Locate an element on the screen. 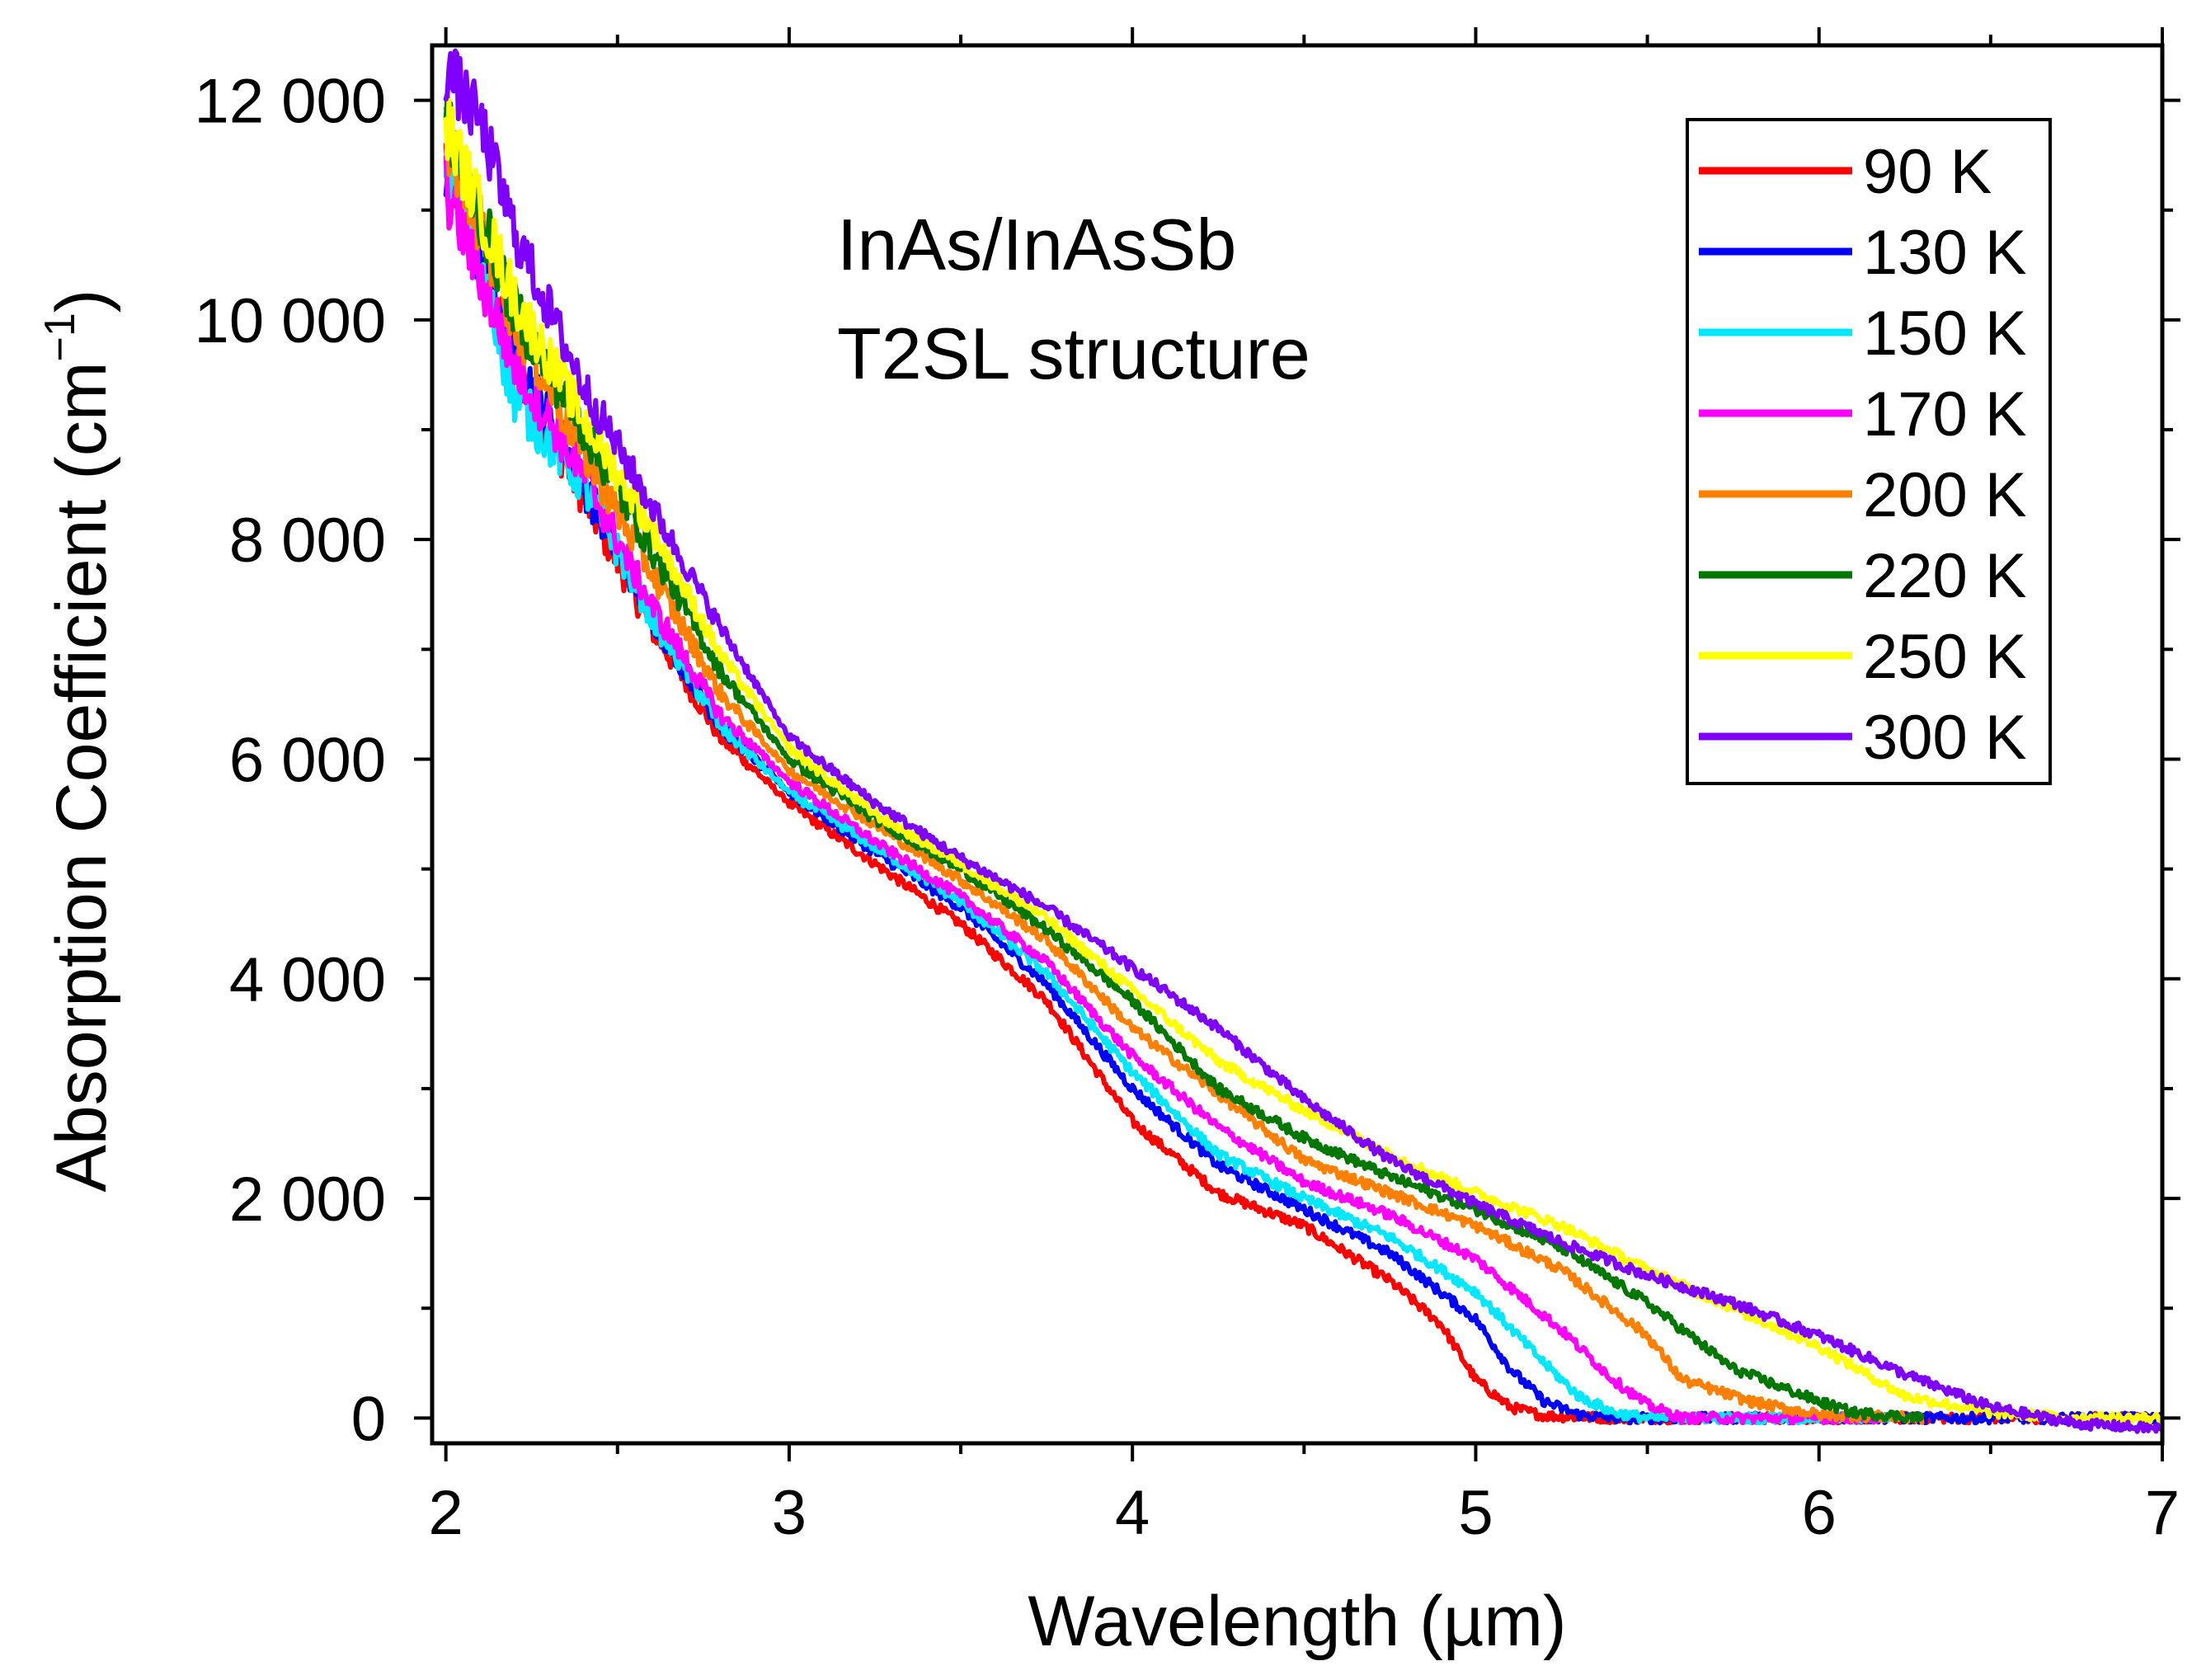  y-axis-label-main: Absorption Coefficient (cm is located at coordinates (81, 776).